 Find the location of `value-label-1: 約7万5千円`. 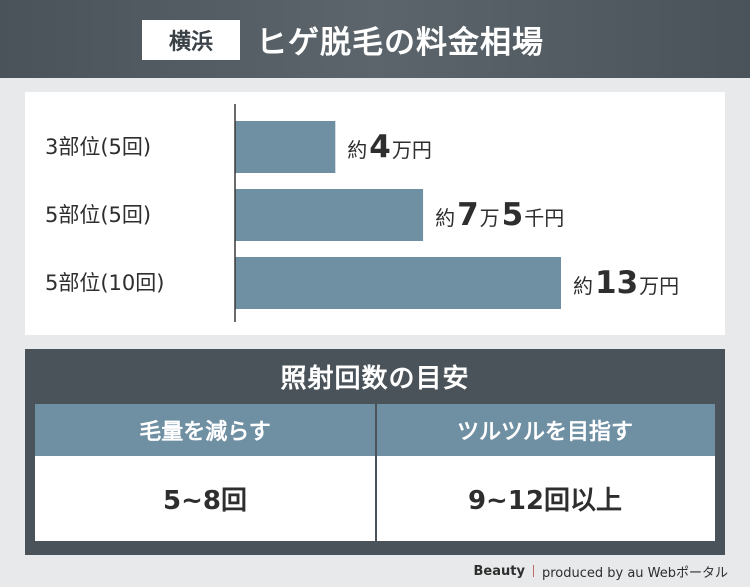

value-label-1: 約7万5千円 is located at coordinates (499, 215).